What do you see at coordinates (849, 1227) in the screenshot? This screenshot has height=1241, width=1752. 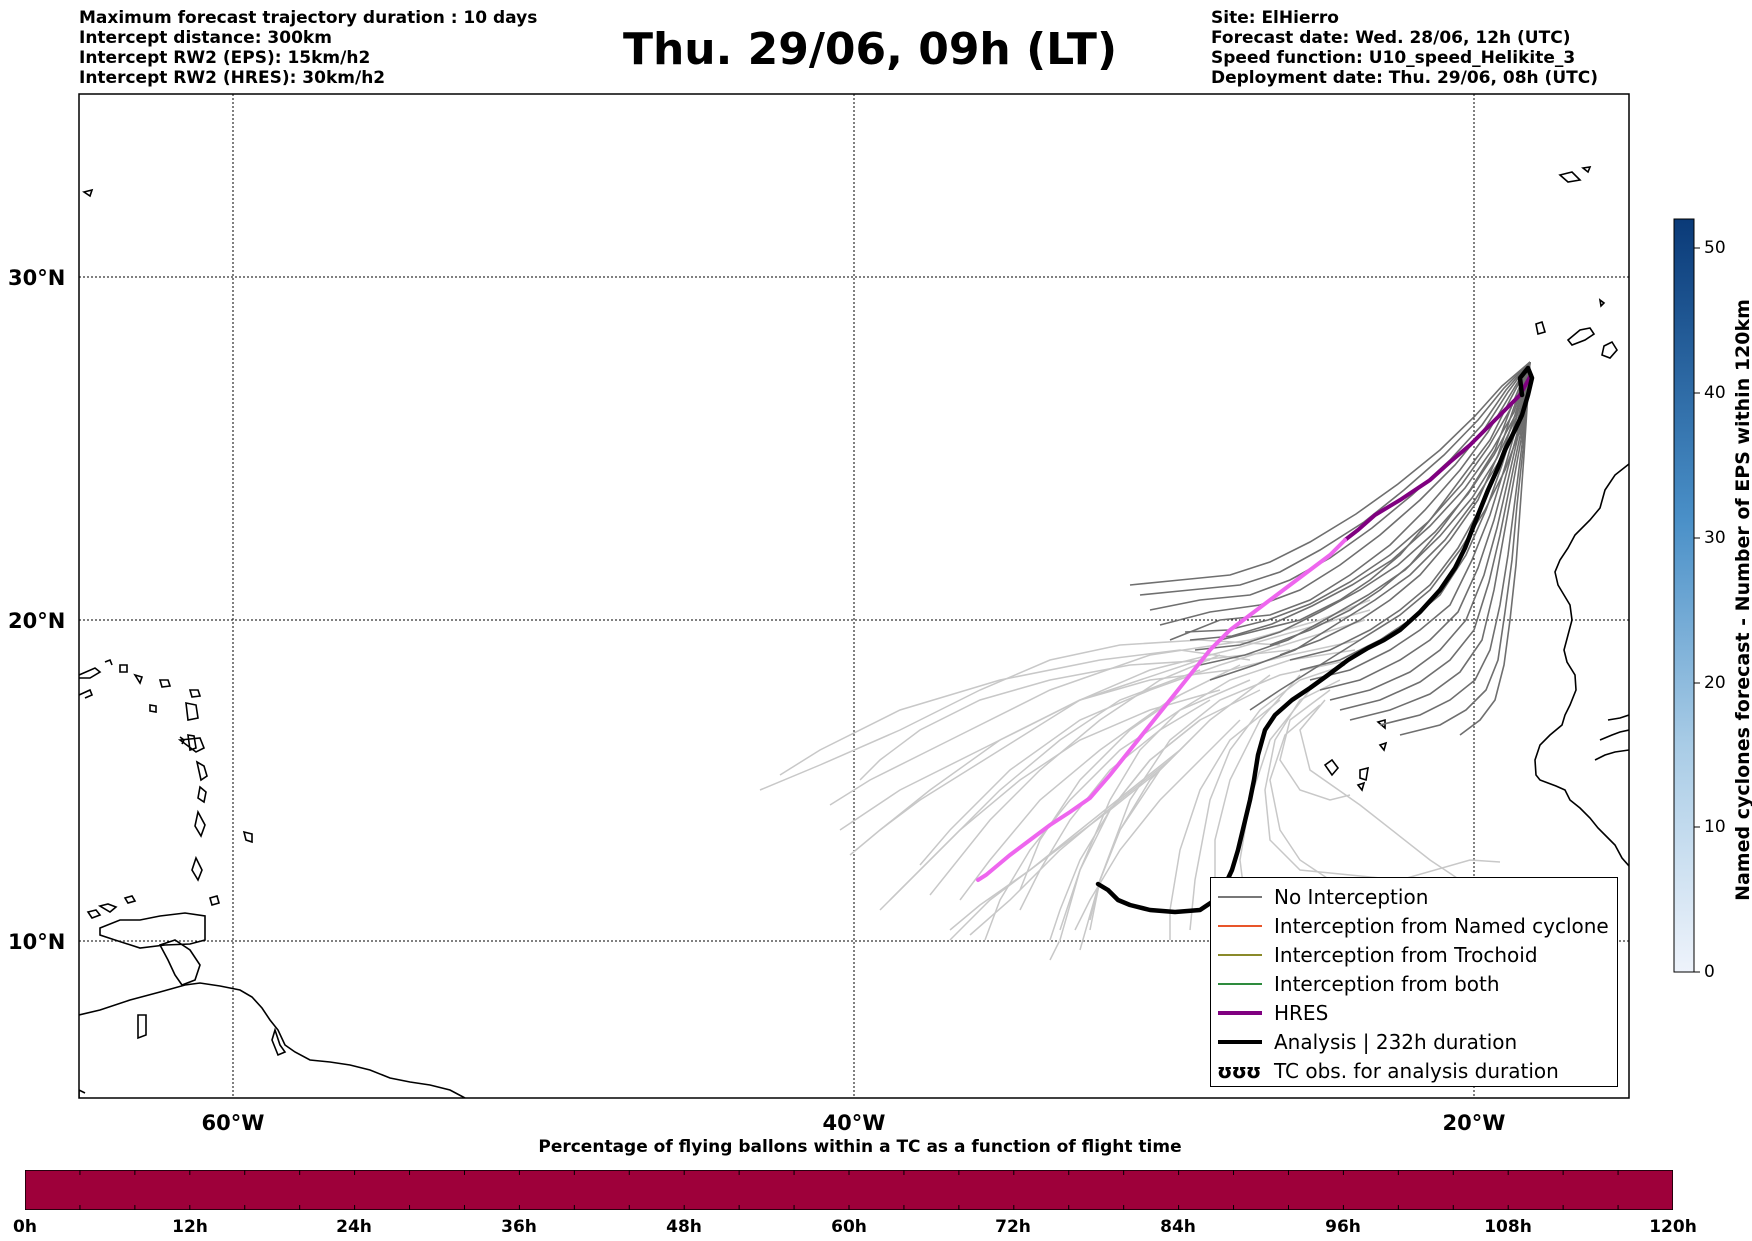 I see `flight-bar-tick: 60h` at bounding box center [849, 1227].